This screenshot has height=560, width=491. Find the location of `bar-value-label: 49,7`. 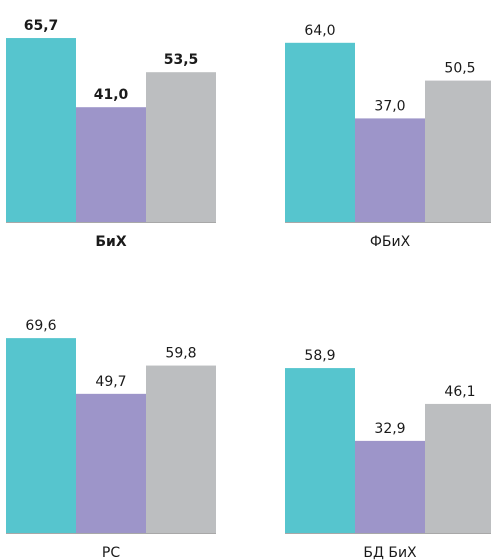

bar-value-label: 49,7 is located at coordinates (110, 382).